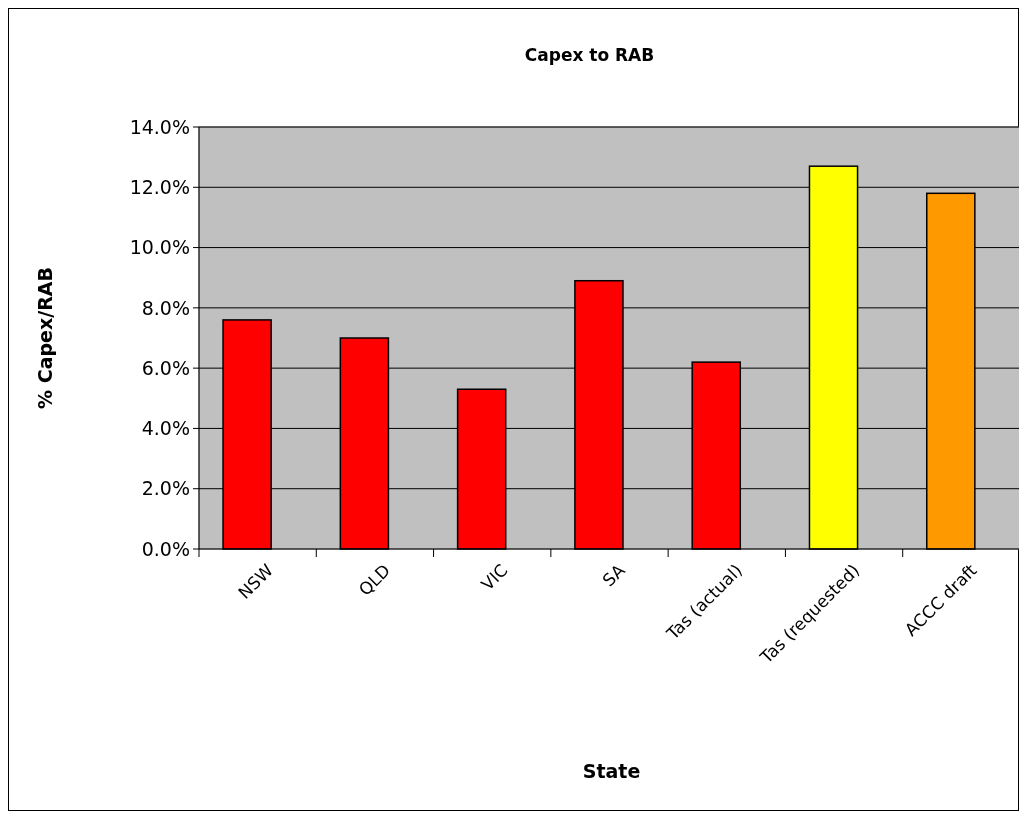 The image size is (1027, 819). I want to click on y-tick-label: 12.0%, so click(159, 186).